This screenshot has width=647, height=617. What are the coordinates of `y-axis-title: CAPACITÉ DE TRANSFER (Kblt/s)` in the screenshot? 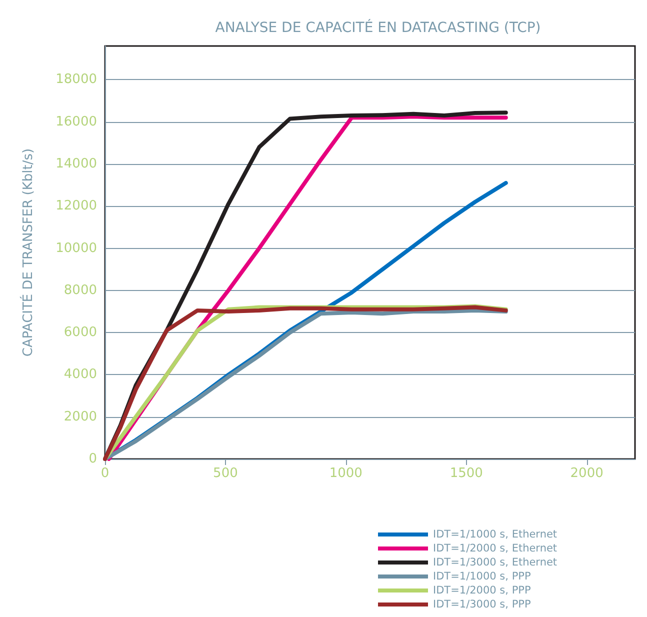 It's located at (27, 252).